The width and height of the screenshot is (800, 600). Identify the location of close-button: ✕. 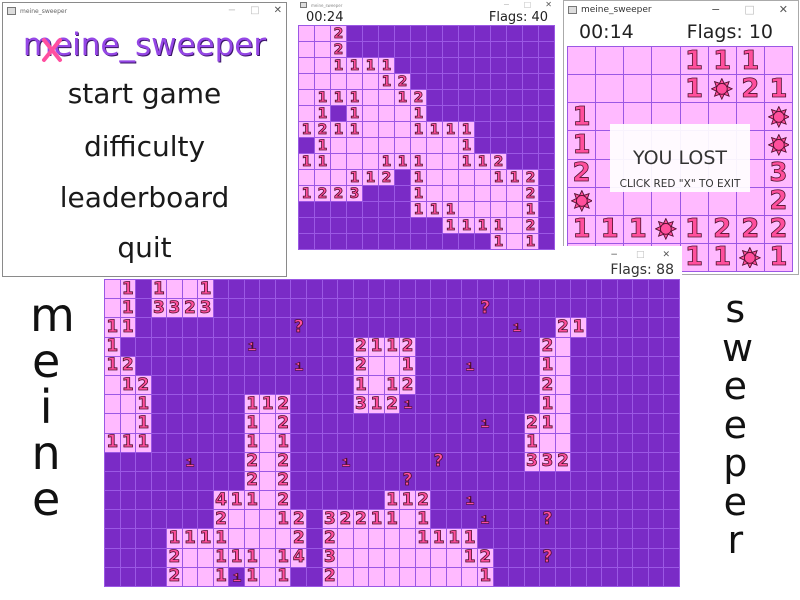
(277, 10).